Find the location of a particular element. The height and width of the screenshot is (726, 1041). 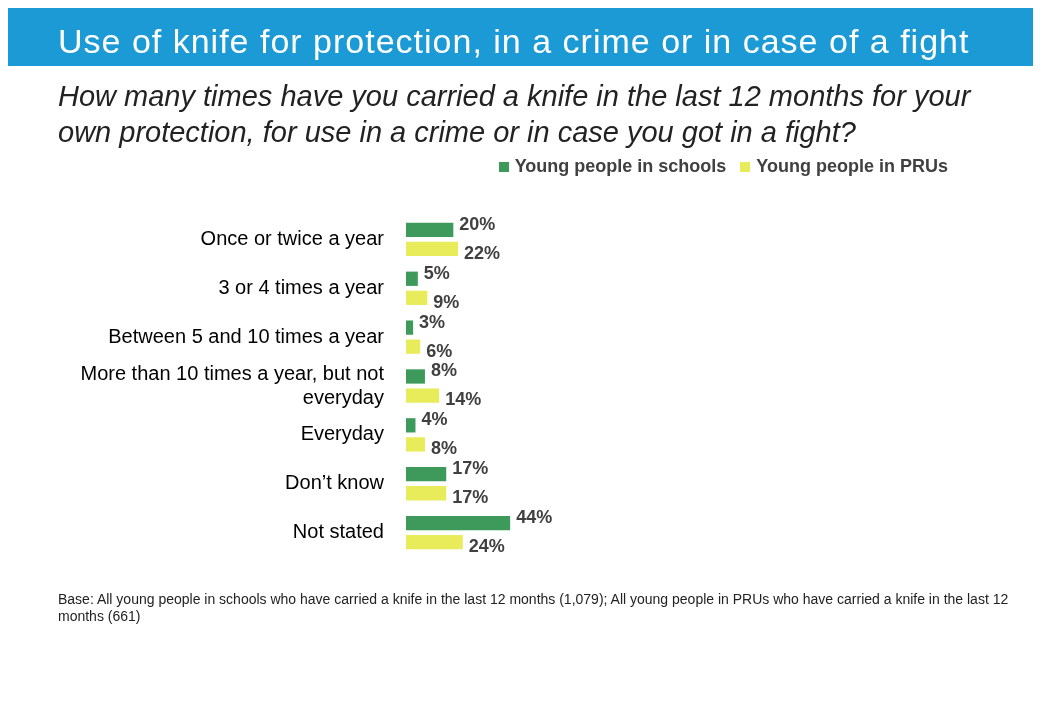

y-tick-label: More than 10 times a year, but not everyday is located at coordinates (232, 384).